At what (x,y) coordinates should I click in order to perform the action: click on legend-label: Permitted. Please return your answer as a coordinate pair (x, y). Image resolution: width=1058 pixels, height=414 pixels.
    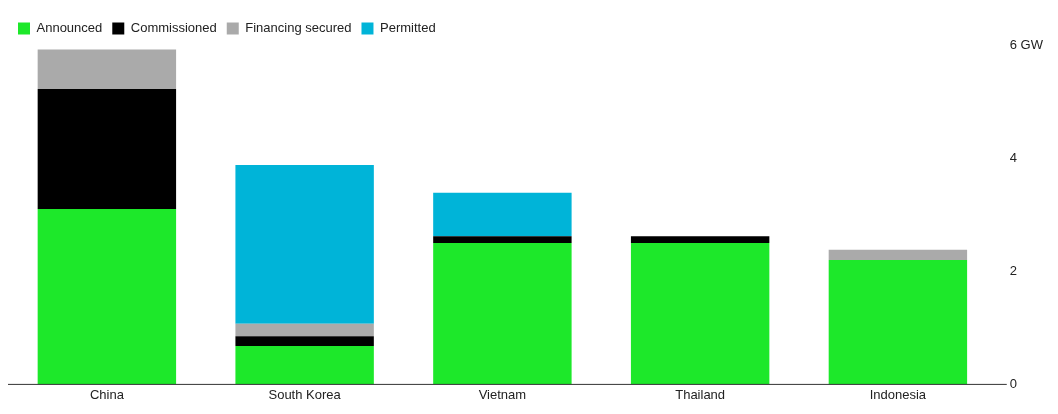
    Looking at the image, I should click on (407, 28).